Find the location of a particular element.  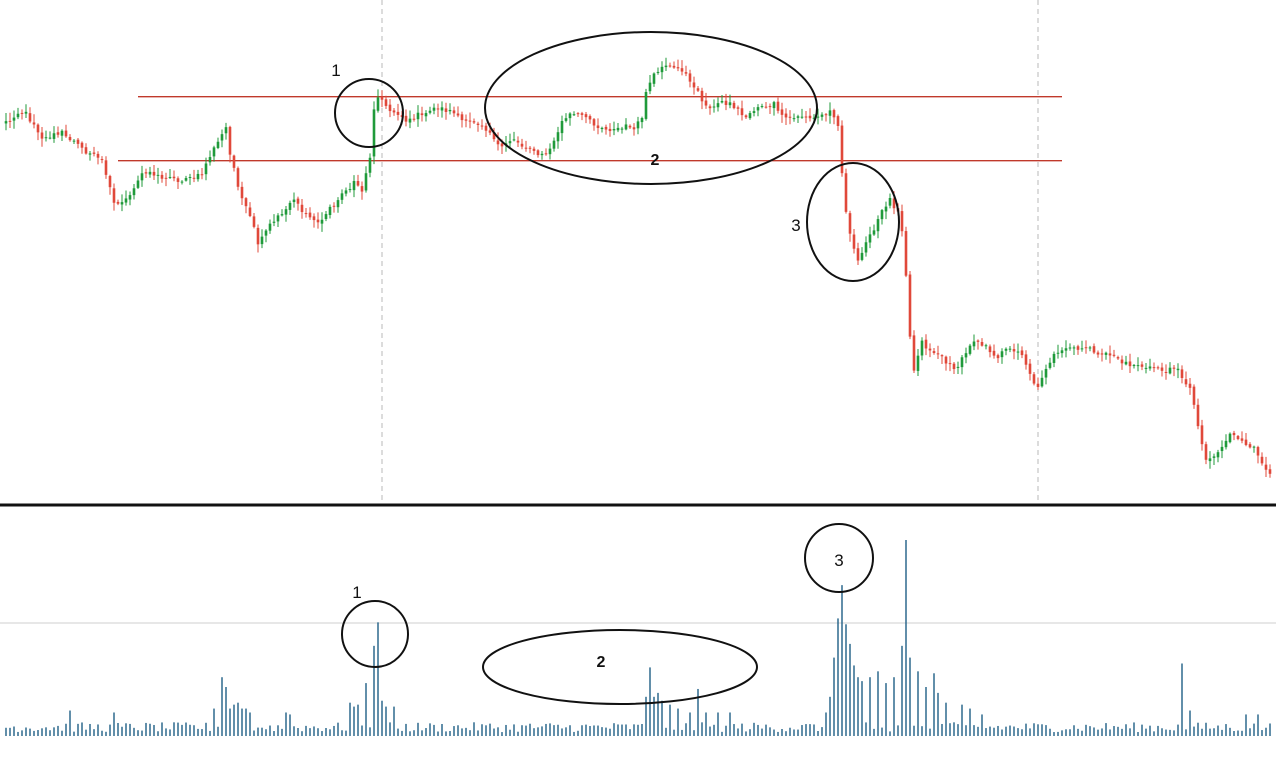

annotation-label-volume-3: 3 is located at coordinates (838, 560).